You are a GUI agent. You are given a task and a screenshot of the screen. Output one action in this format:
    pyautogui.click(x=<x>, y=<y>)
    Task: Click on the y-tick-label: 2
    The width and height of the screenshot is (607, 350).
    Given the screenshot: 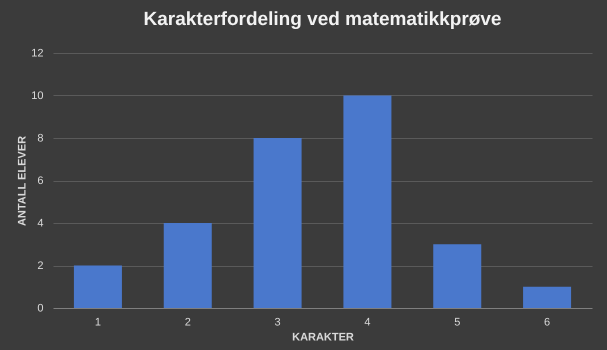 What is the action you would take?
    pyautogui.click(x=40, y=266)
    